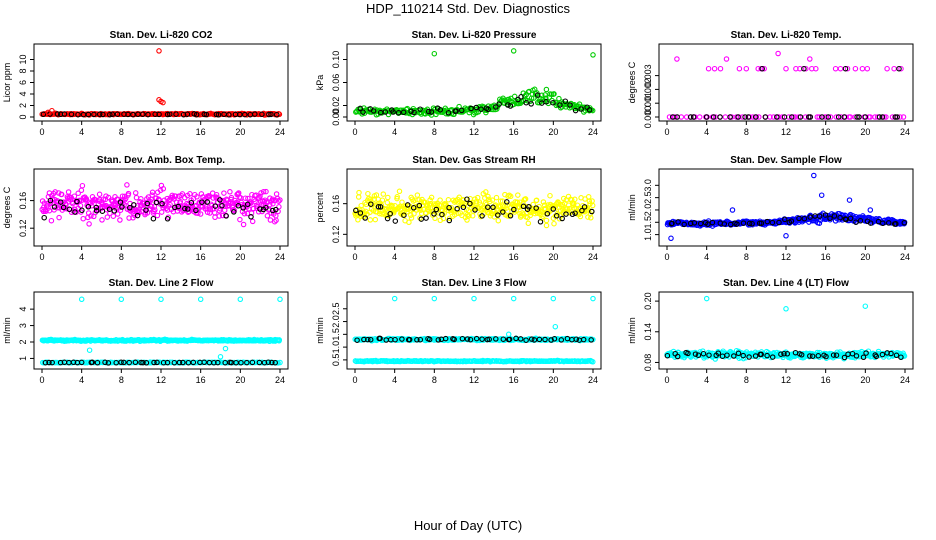 Image resolution: width=936 pixels, height=540 pixels. What do you see at coordinates (648, 332) in the screenshot?
I see `y-tick-label: 0.14` at bounding box center [648, 332].